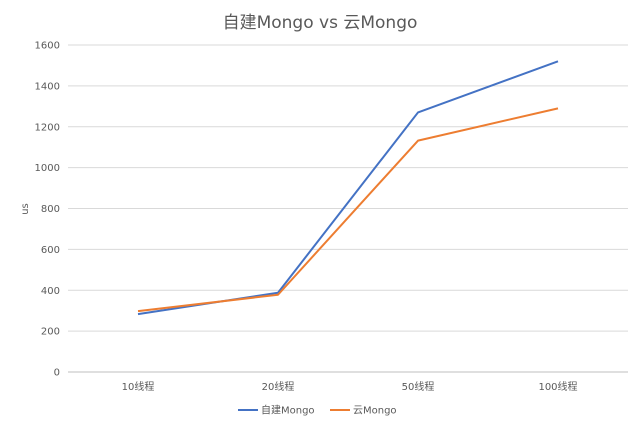 This screenshot has height=426, width=640. I want to click on y-tick-label: 200, so click(50, 332).